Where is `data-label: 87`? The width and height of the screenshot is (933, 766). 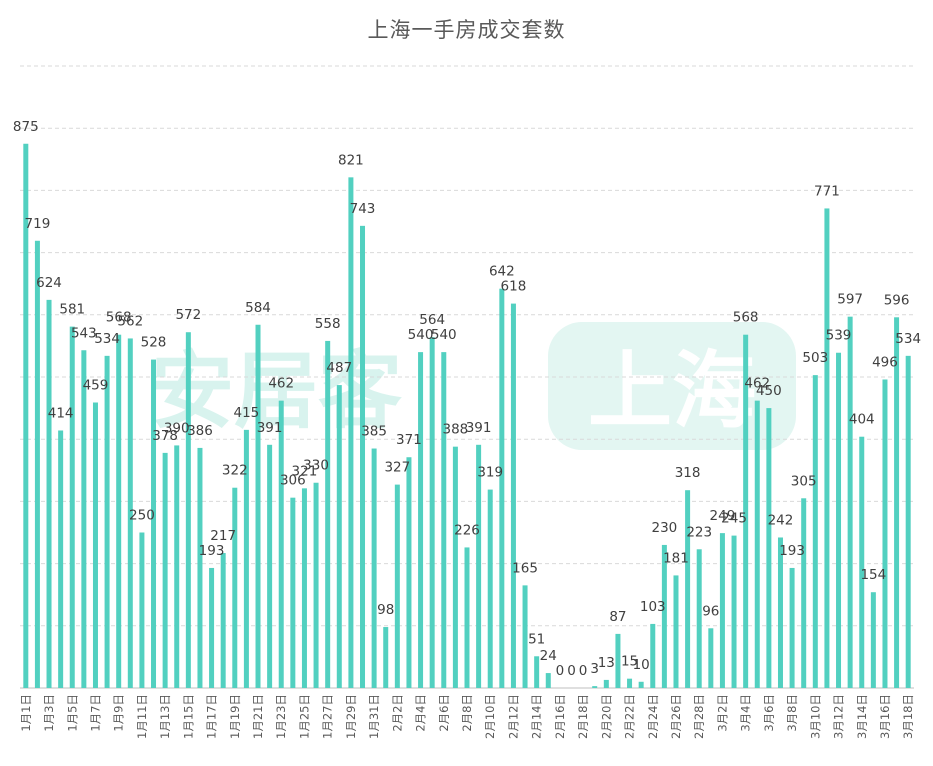
data-label: 87 is located at coordinates (617, 617).